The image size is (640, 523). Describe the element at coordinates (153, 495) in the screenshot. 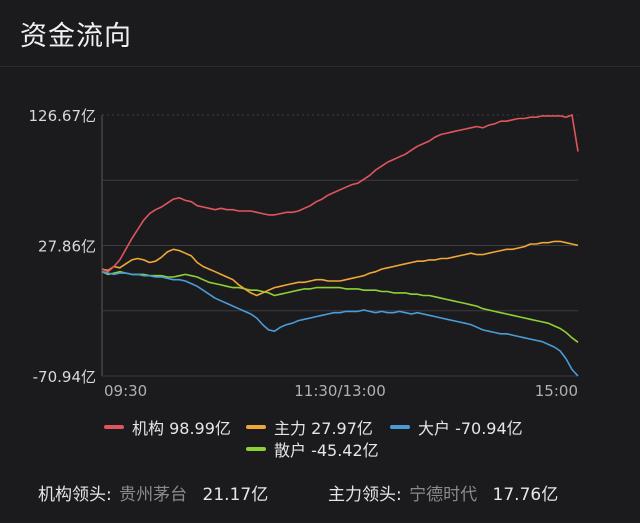

I see `leader-stock-jigou: 贵州茅台` at that location.